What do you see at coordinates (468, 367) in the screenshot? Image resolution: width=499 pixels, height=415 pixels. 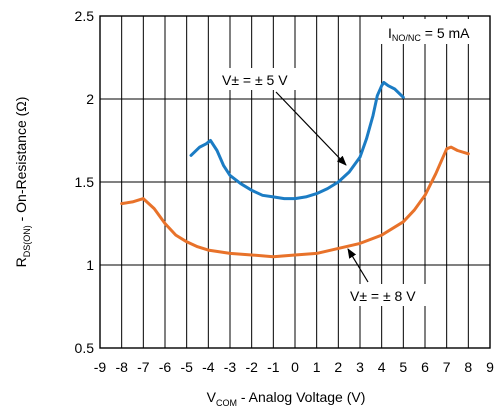 I see `x-tick-label: 8` at bounding box center [468, 367].